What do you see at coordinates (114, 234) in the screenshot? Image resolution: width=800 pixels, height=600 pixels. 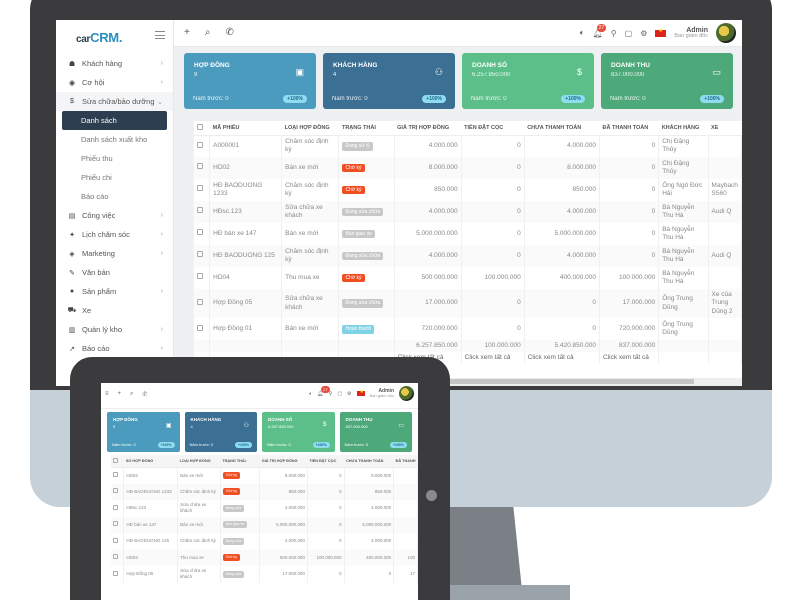 I see `sidebar-item-4: ✦ Lịch chăm sóc ›` at bounding box center [114, 234].